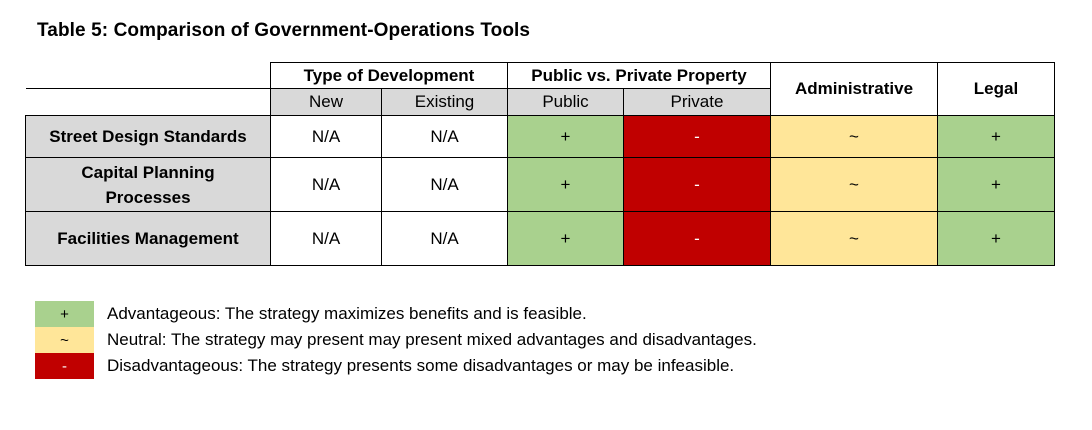 The image size is (1092, 430). Describe the element at coordinates (148, 238) in the screenshot. I see `row-label: Facilities Management` at that location.